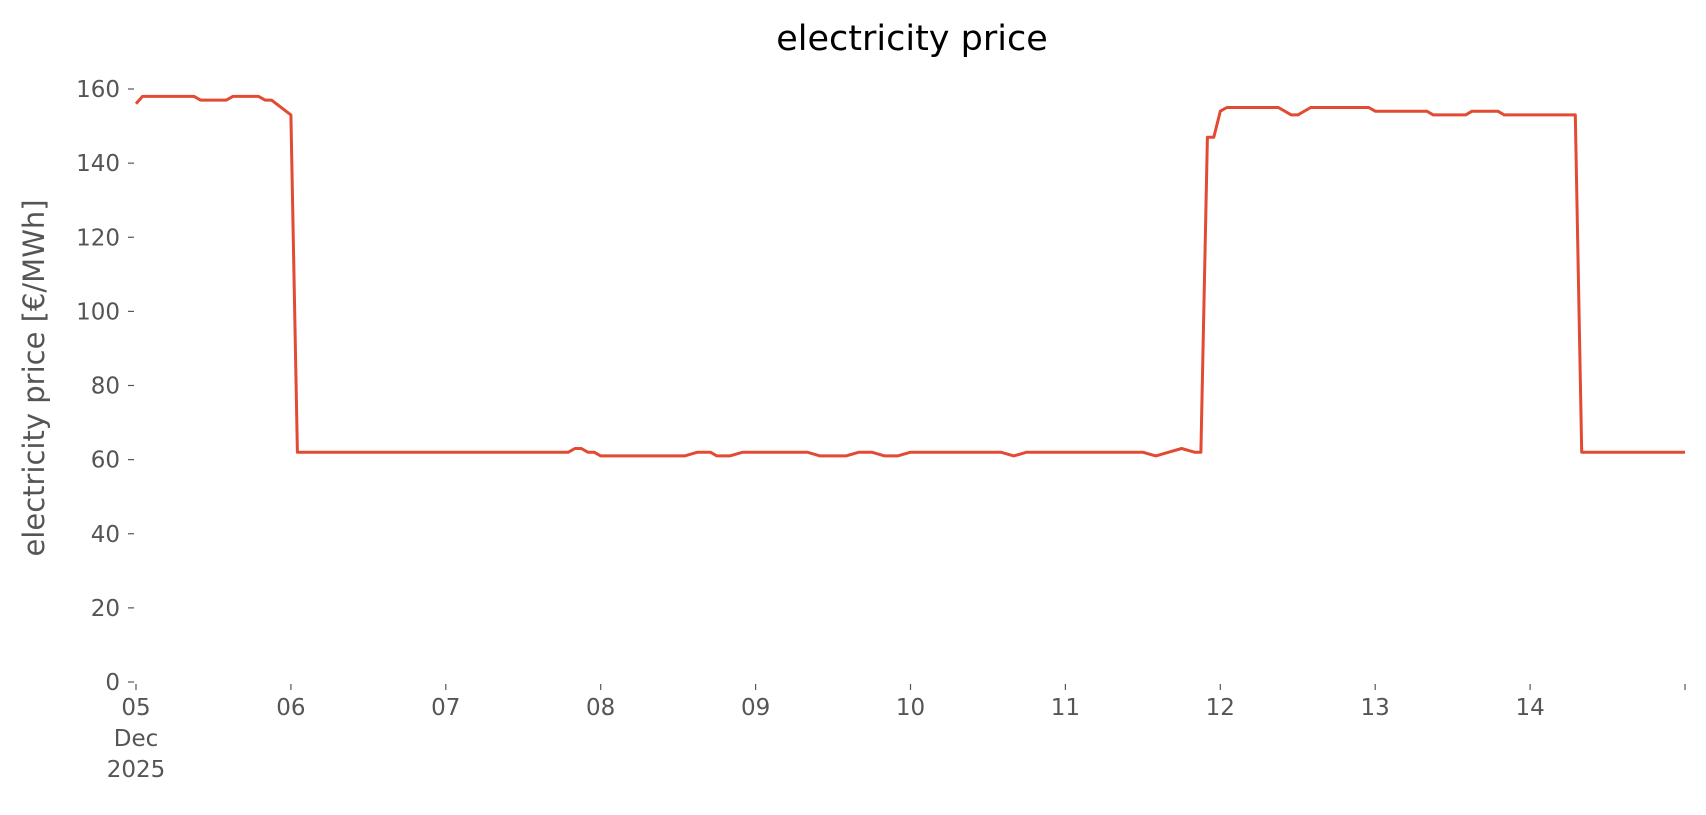 This screenshot has height=815, width=1706. What do you see at coordinates (912, 39) in the screenshot?
I see `chart-title: electricity price` at bounding box center [912, 39].